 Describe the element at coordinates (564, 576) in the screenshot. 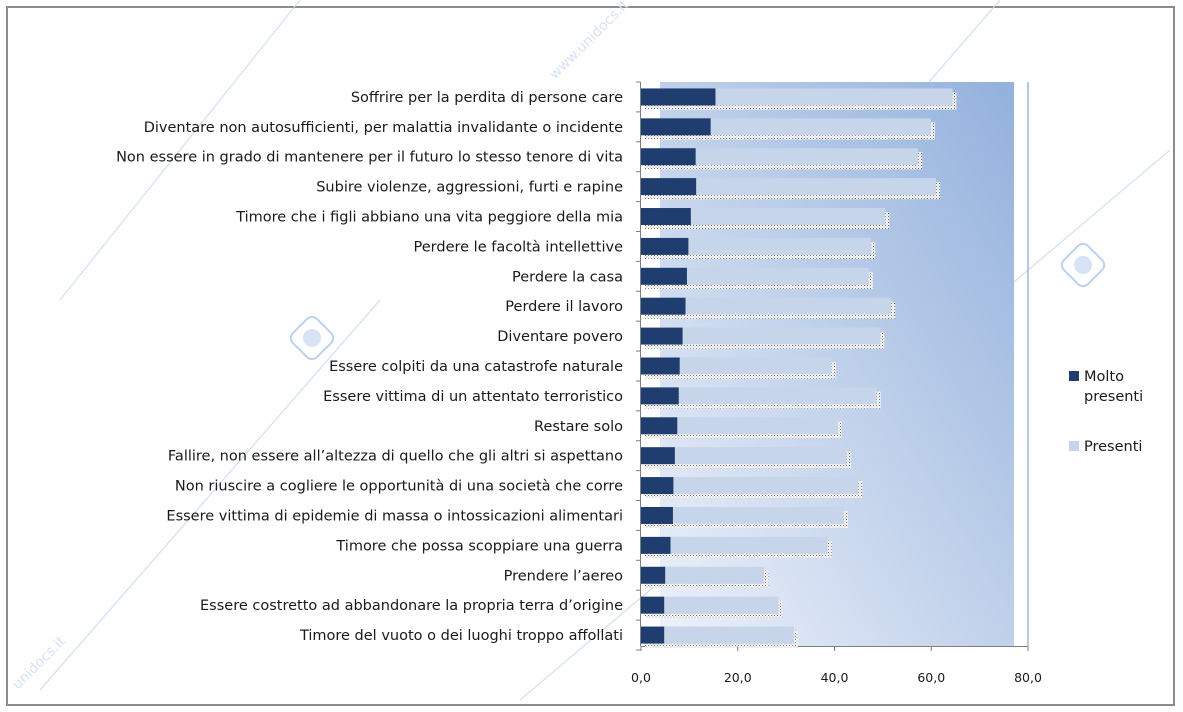

I see `category-label: Prendere l’aereo` at that location.